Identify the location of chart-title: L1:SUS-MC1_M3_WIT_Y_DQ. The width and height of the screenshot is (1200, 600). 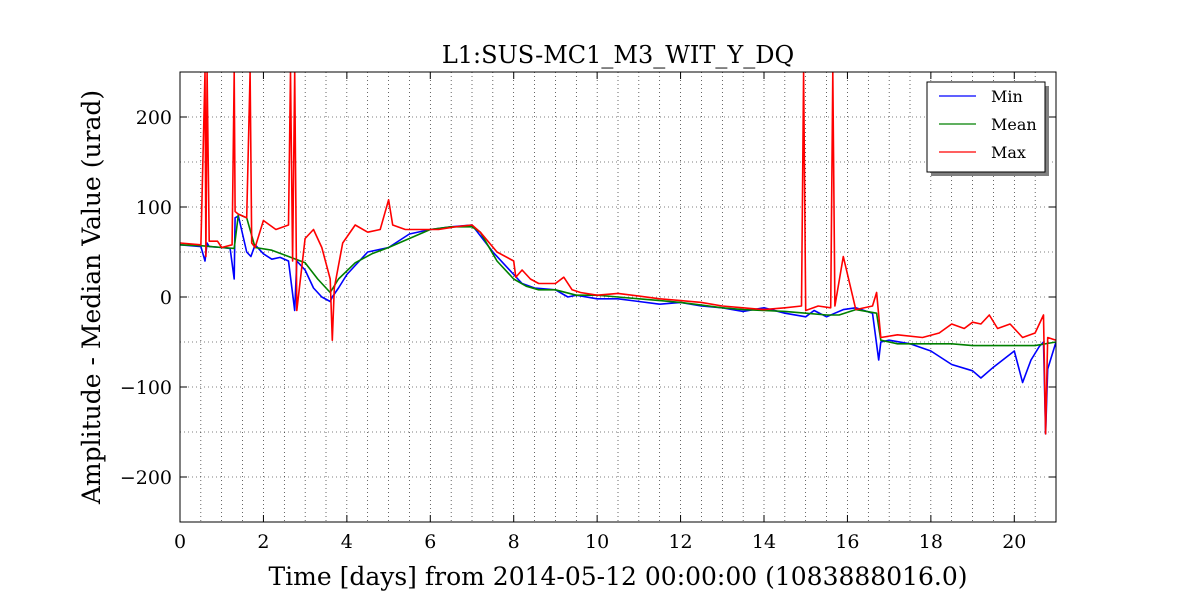
(618, 55).